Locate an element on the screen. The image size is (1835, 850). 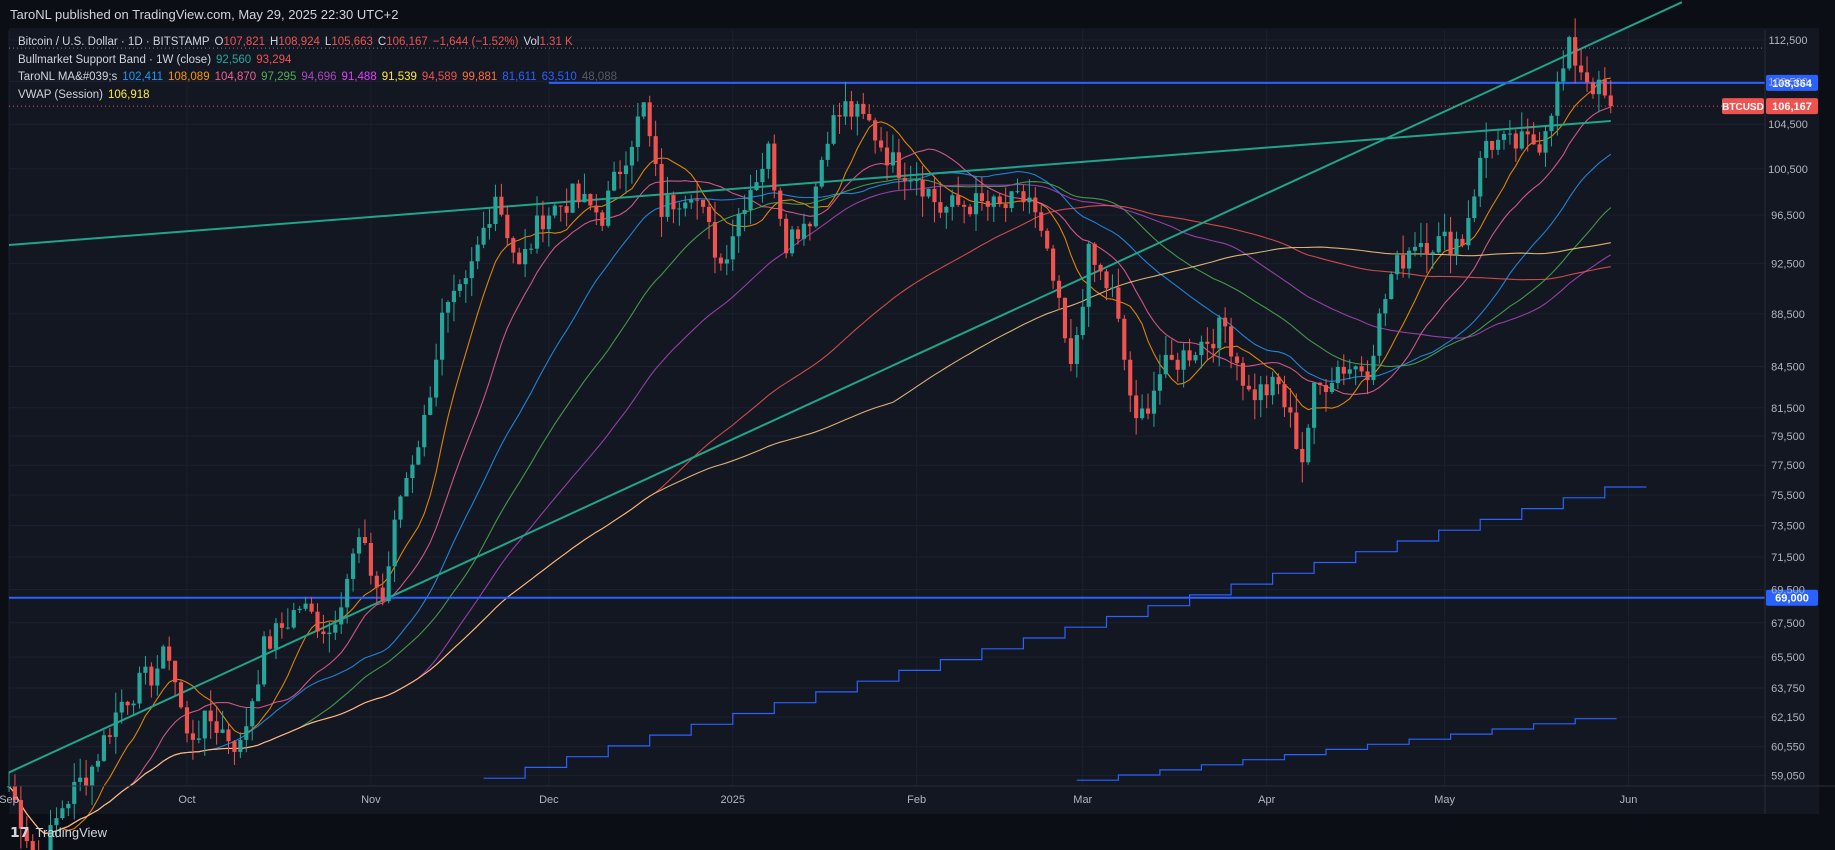
change-value: −1,644 (−1.52%) is located at coordinates (475, 42).